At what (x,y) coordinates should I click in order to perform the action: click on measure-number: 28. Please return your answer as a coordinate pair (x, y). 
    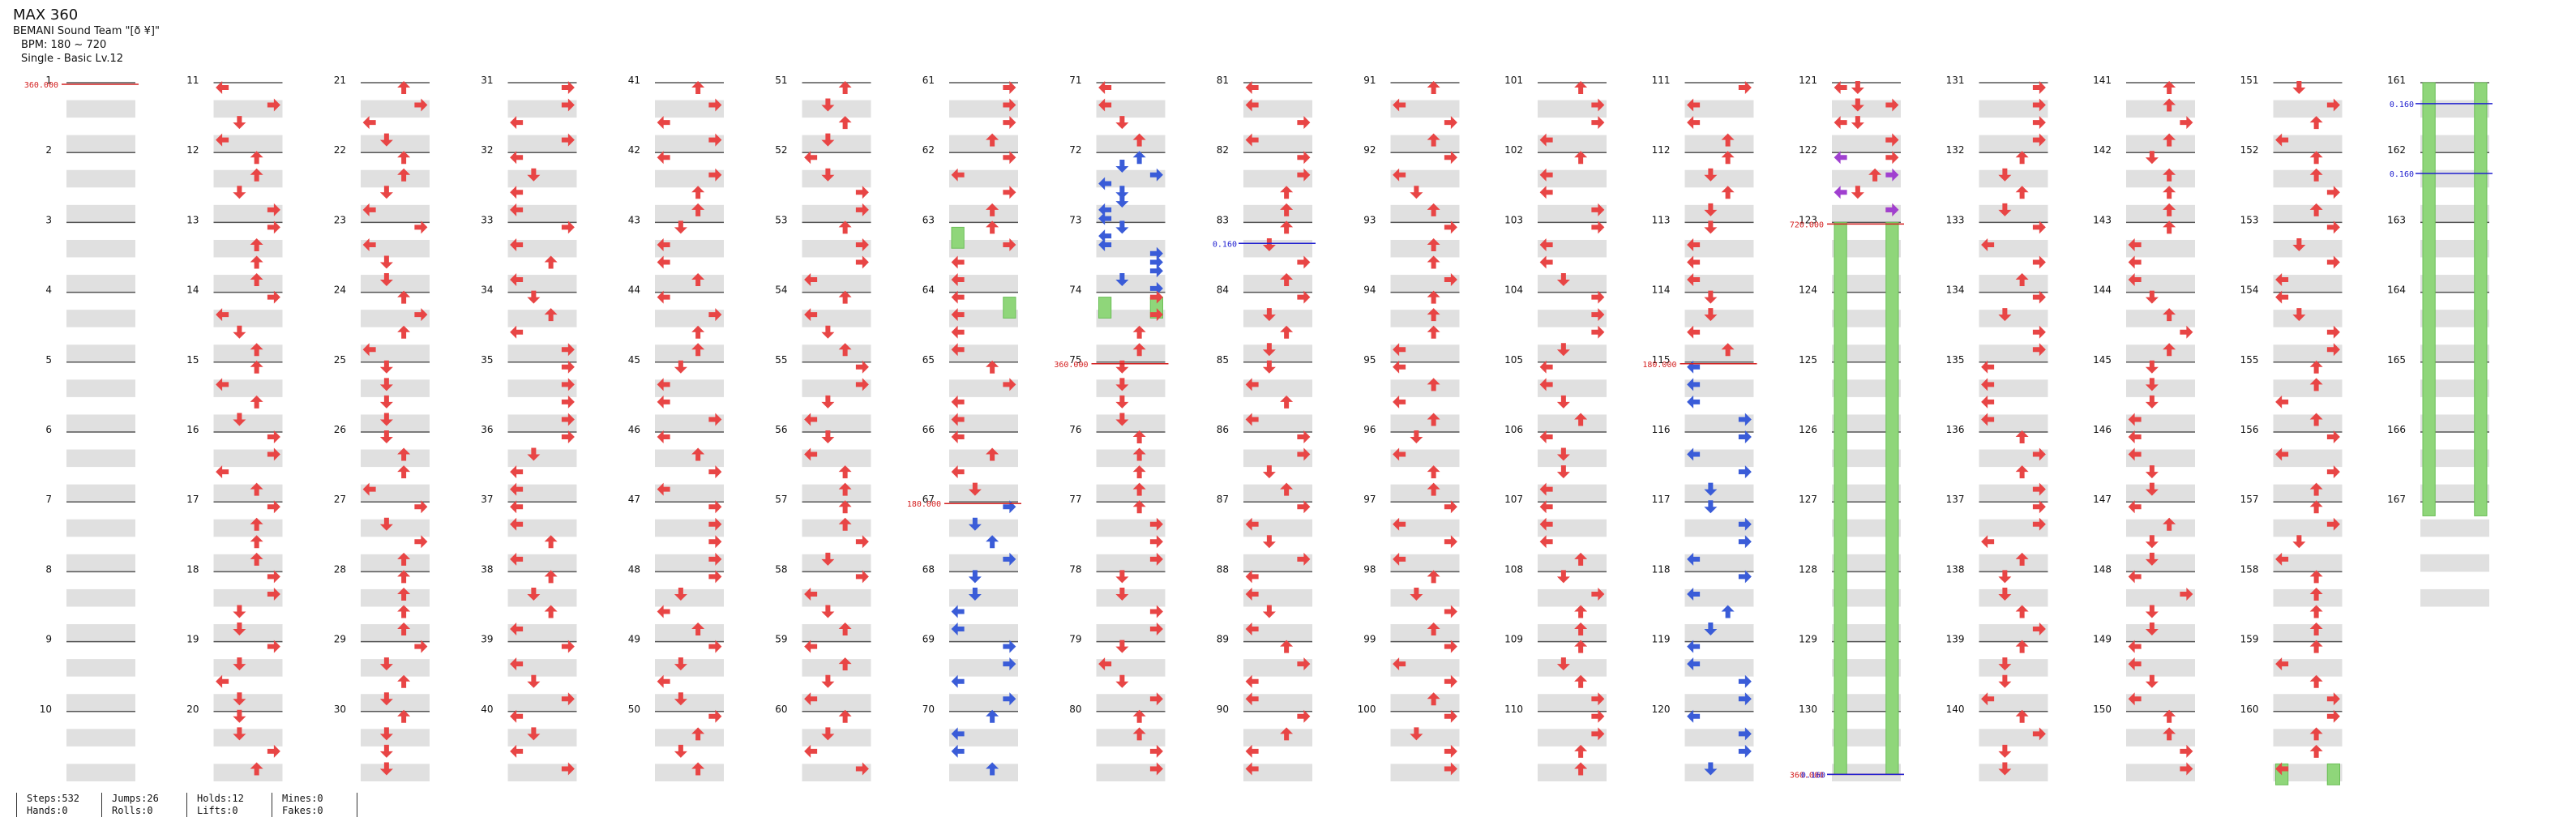
    Looking at the image, I should click on (340, 569).